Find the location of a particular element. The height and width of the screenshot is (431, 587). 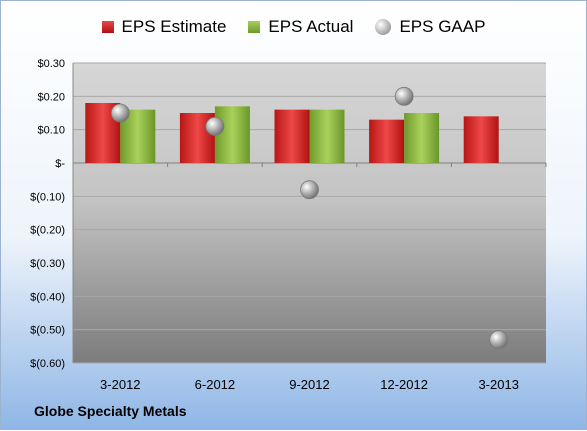

y-tick-label: $(0.40) is located at coordinates (47, 297).